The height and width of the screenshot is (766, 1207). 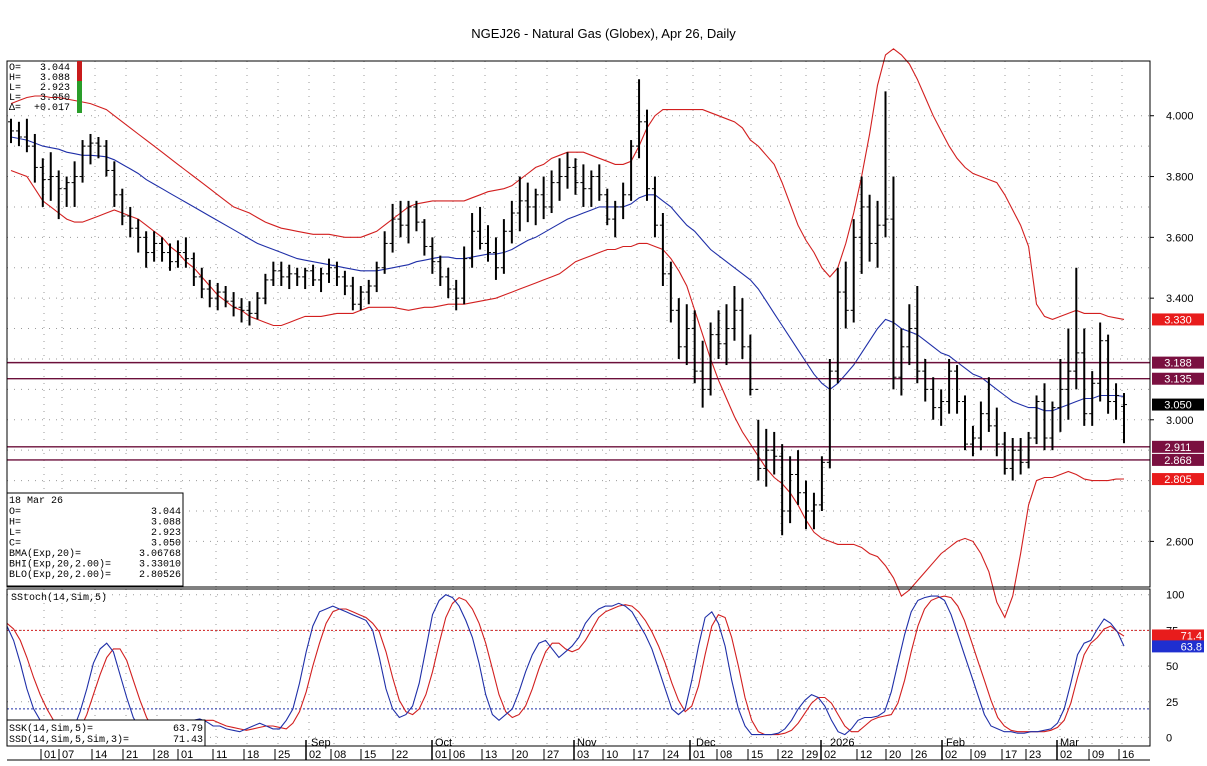 I want to click on data-window-value: 3.33010, so click(x=160, y=565).